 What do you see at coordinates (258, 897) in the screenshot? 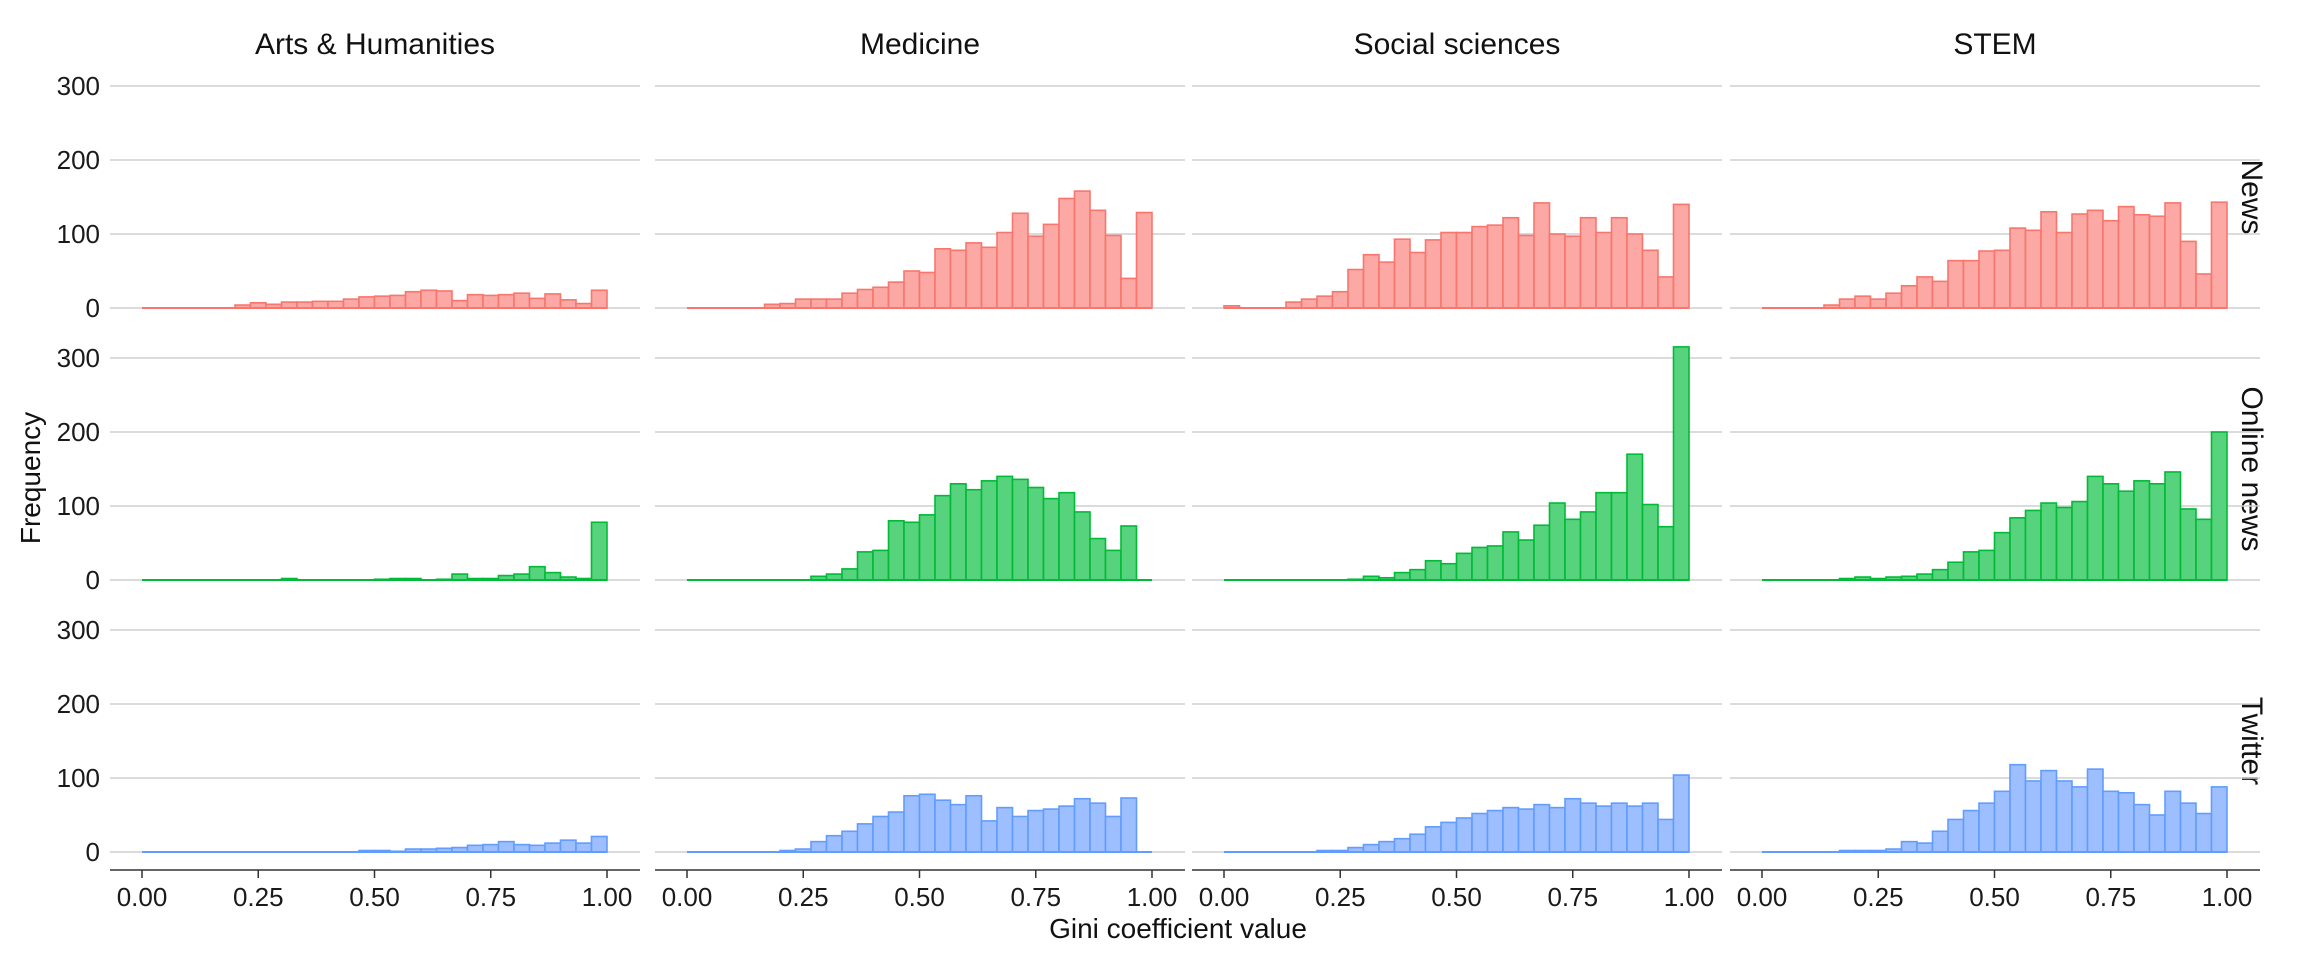
I see `x-tick-label: 0.25` at bounding box center [258, 897].